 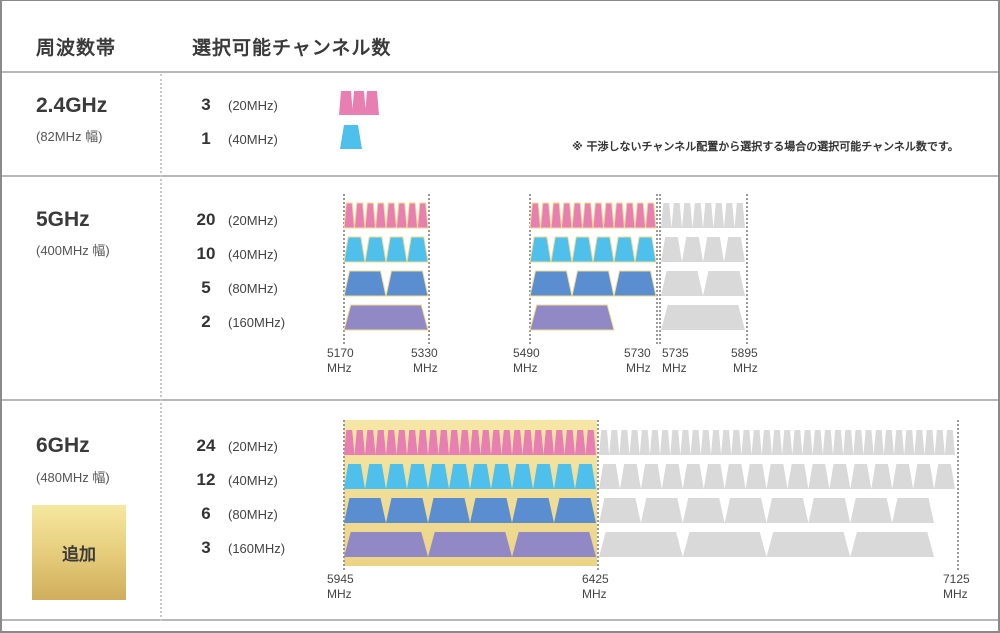 I want to click on channel-graphic-5g-high, so click(x=593, y=266).